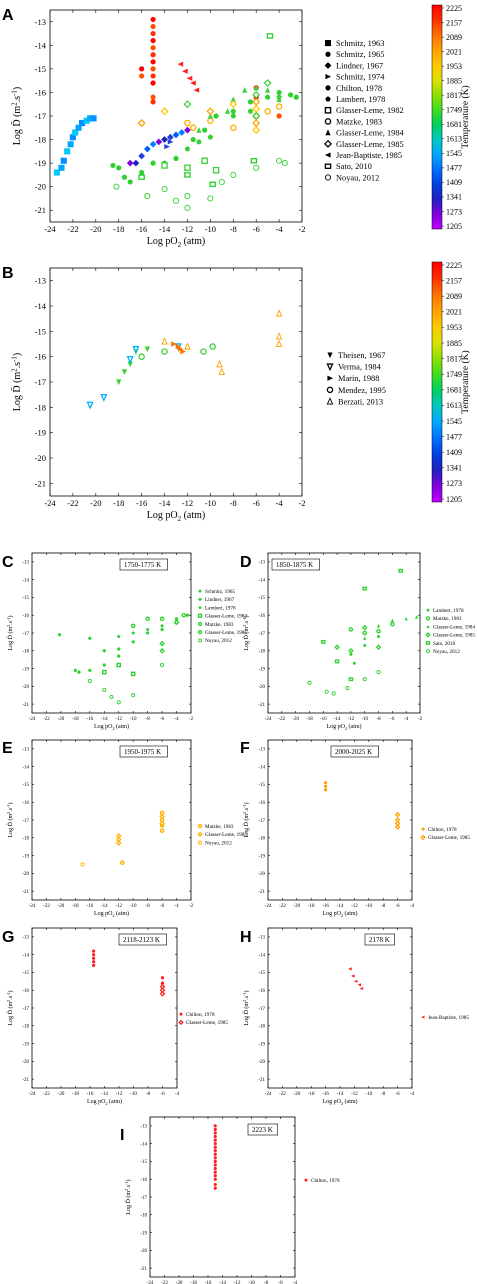 This screenshot has width=477, height=1284. What do you see at coordinates (218, 641) in the screenshot?
I see `legend-label-noyau-2012: Noyau, 2012` at bounding box center [218, 641].